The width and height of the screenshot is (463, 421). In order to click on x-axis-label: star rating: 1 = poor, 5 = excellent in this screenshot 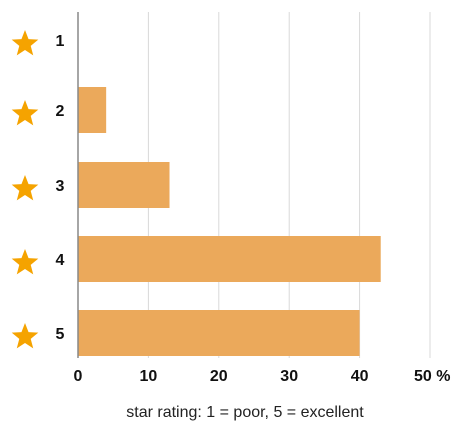, I will do `click(245, 412)`.